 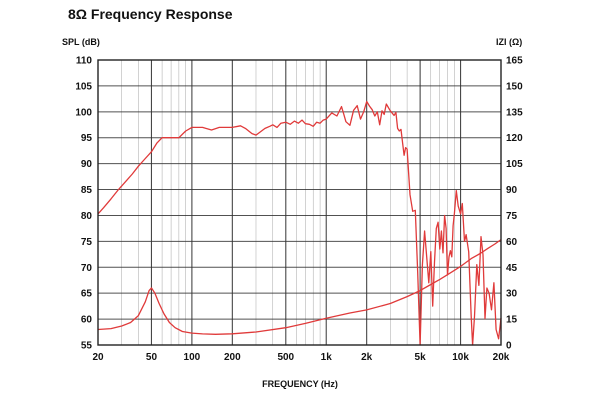 I want to click on x-tick-label: 2k, so click(x=367, y=357).